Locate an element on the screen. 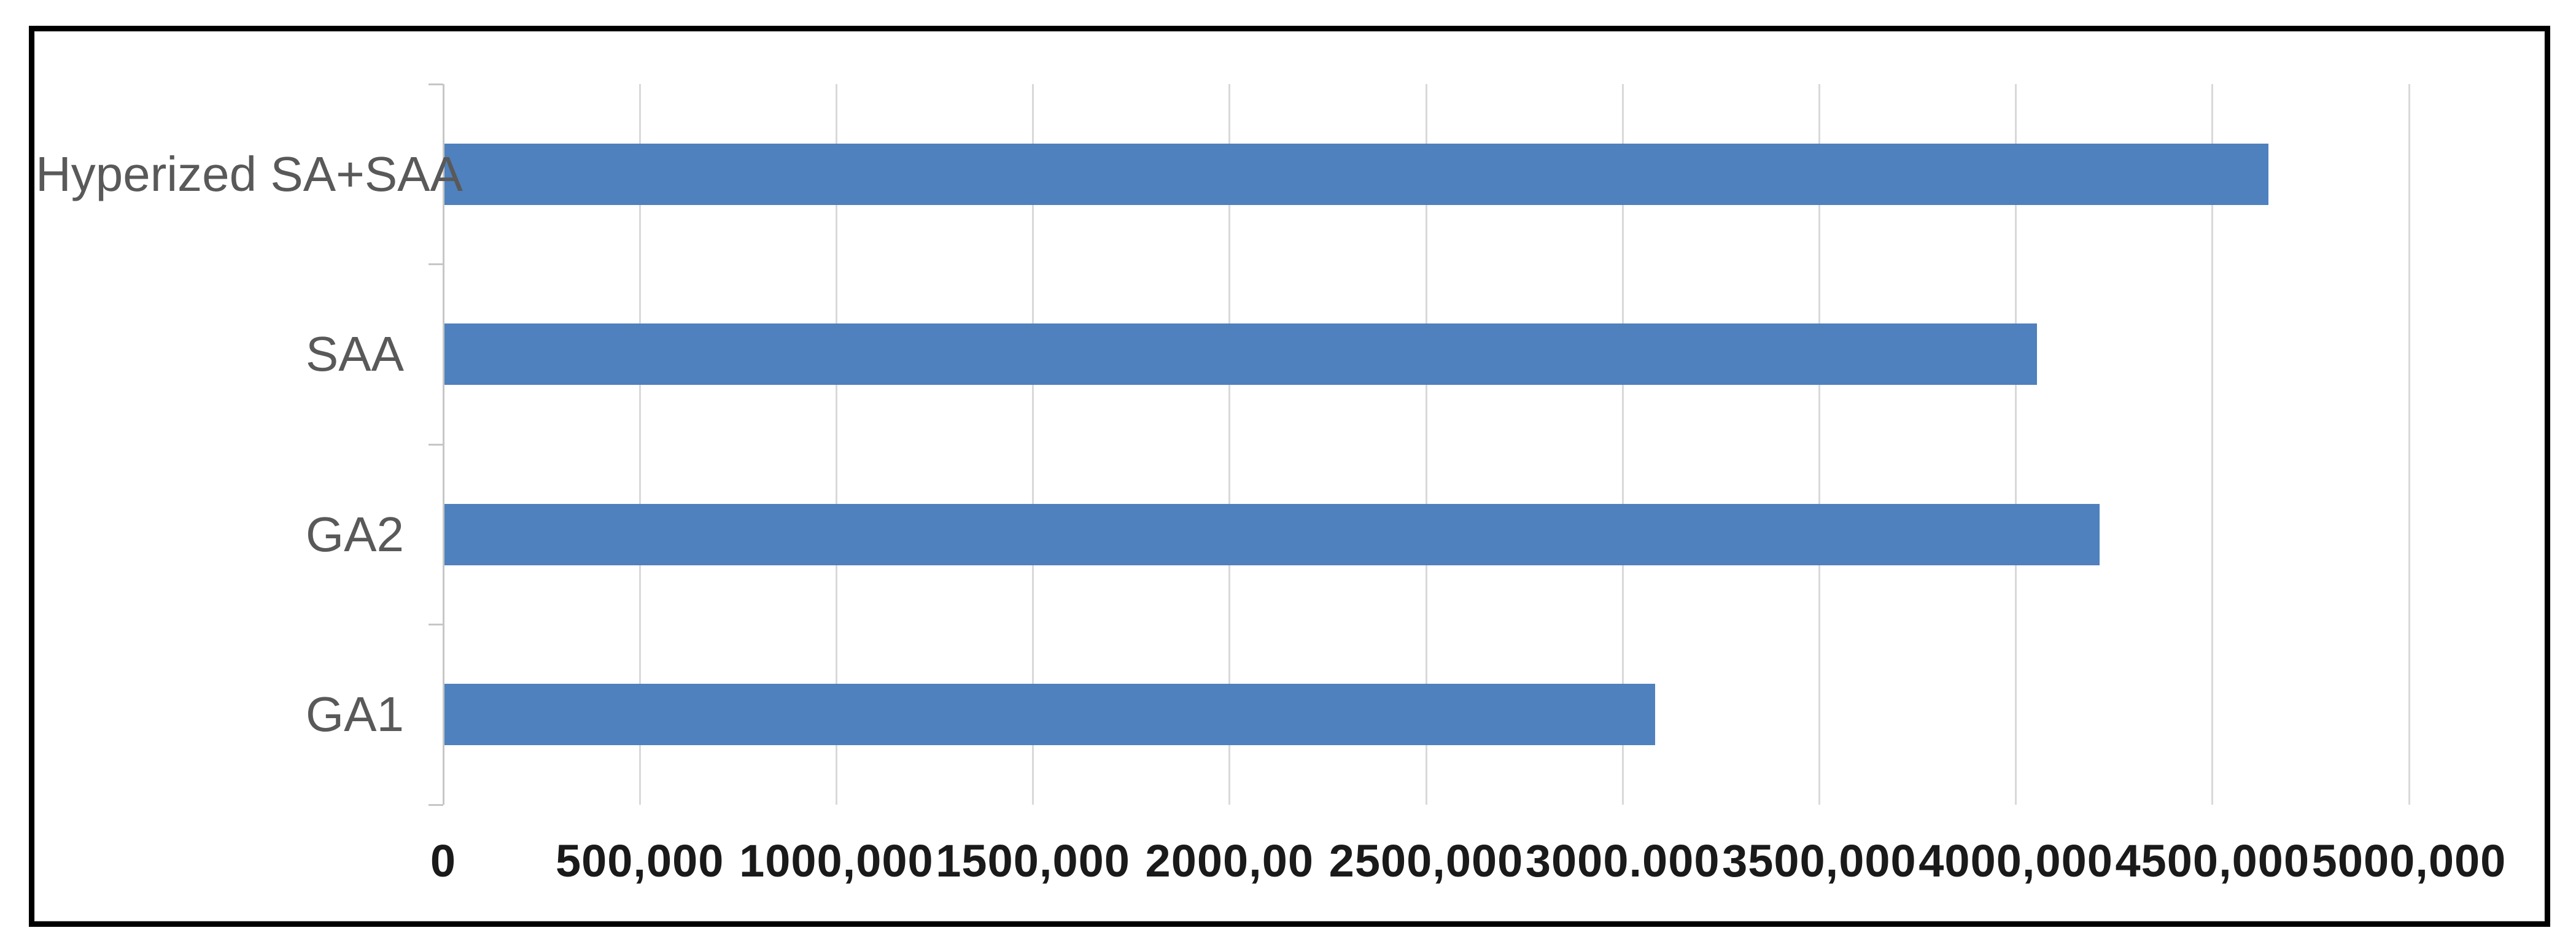 The image size is (2576, 952). x-axis-tick-label: 1000,000 is located at coordinates (836, 860).